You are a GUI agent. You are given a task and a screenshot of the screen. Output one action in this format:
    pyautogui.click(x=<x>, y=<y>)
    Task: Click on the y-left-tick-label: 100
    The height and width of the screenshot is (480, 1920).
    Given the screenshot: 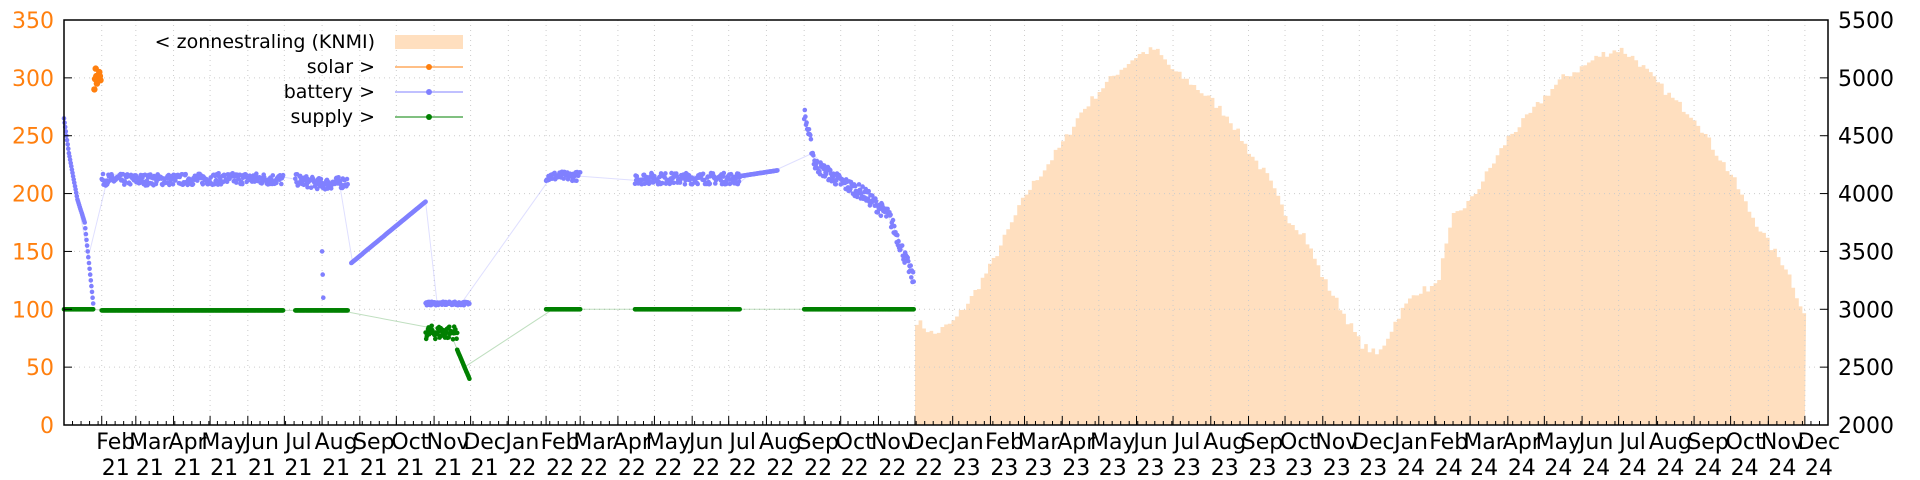 What is the action you would take?
    pyautogui.click(x=33, y=310)
    